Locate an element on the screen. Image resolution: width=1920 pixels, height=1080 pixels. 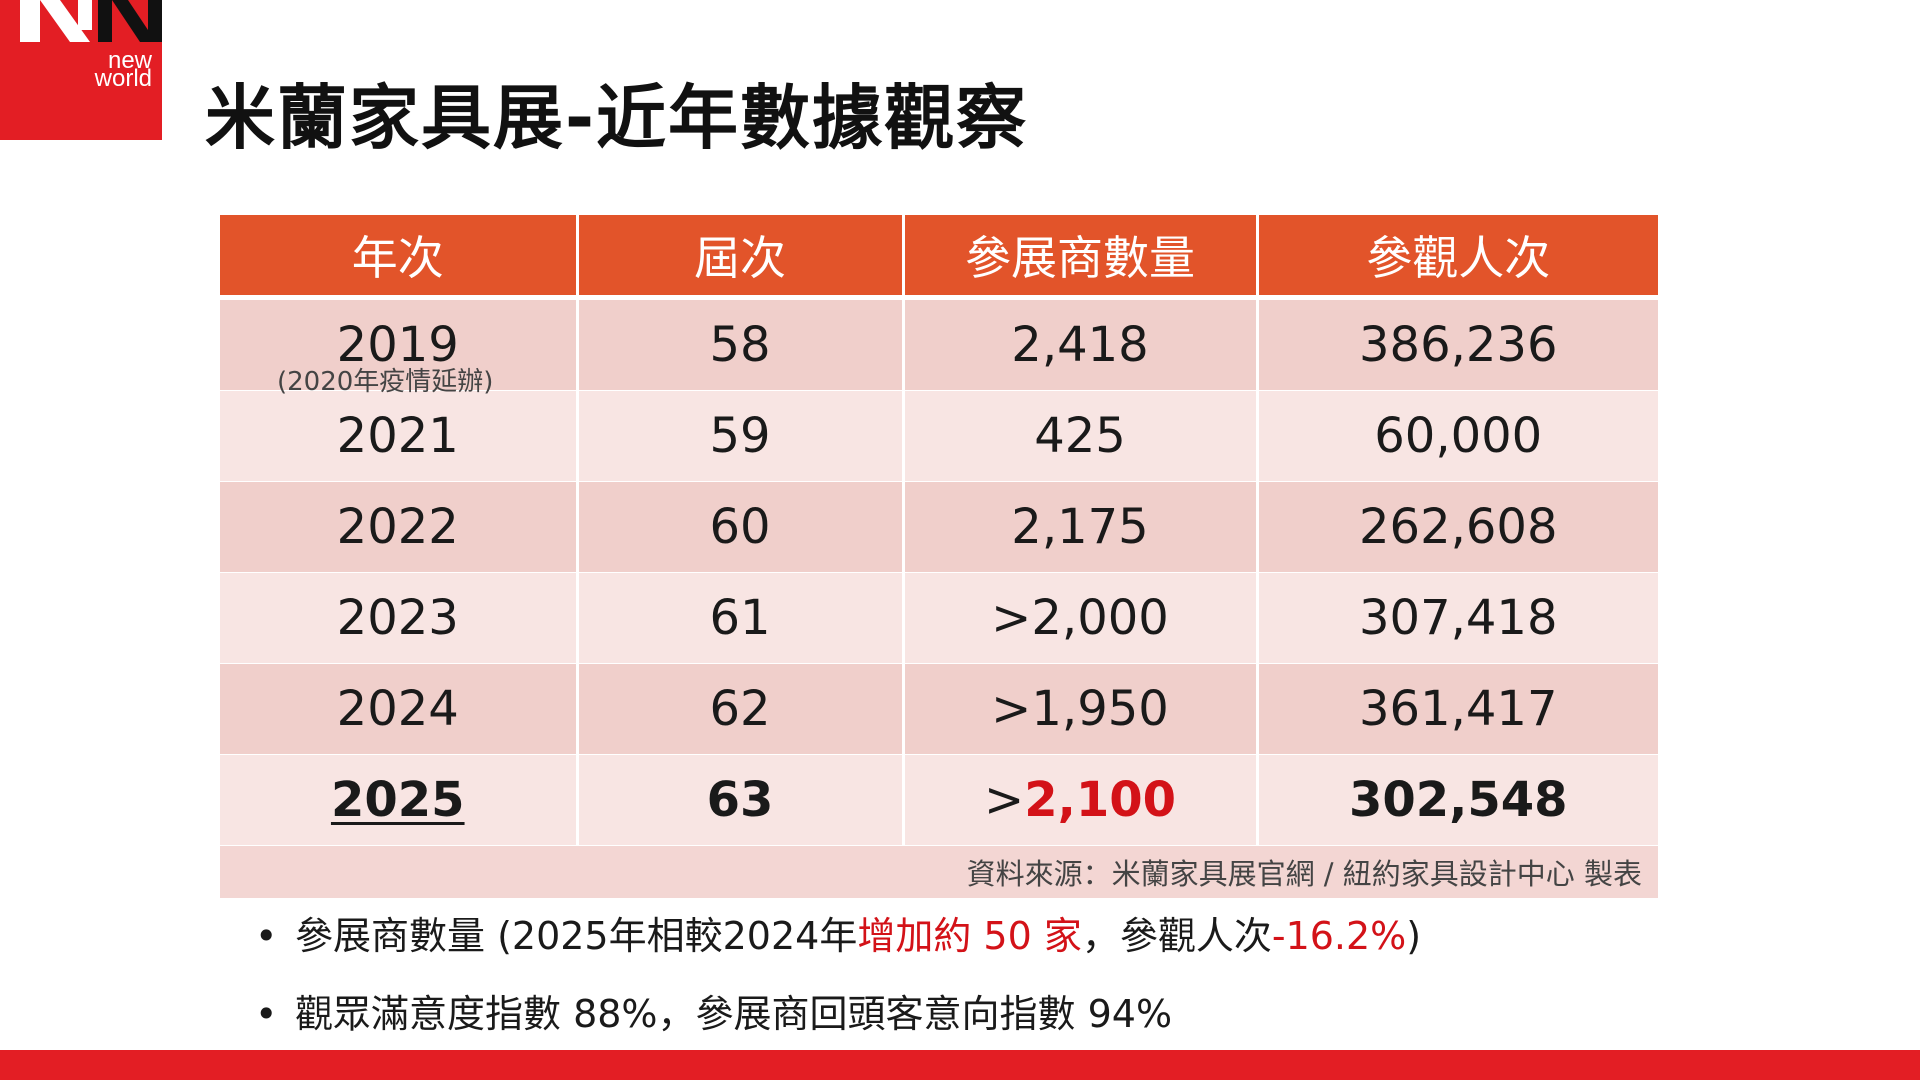
table-row: 2019 58 2,418 386,236 is located at coordinates (939, 344).